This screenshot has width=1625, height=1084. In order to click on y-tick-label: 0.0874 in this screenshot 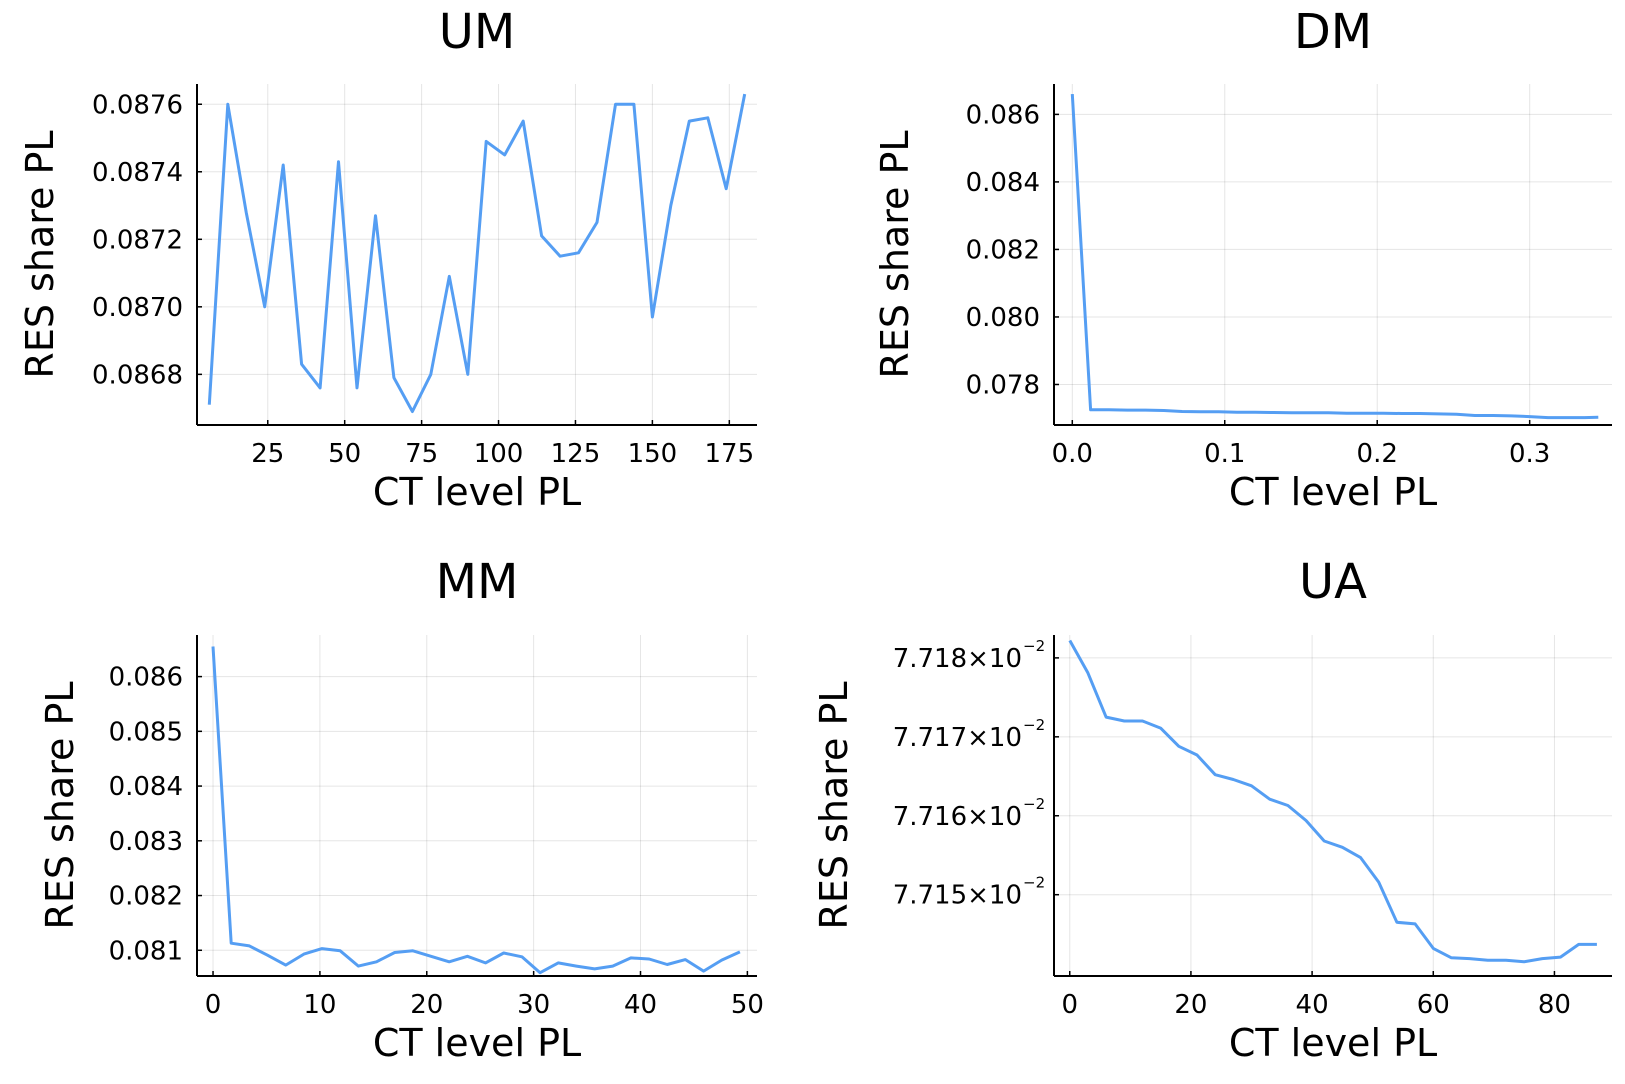, I will do `click(137, 173)`.